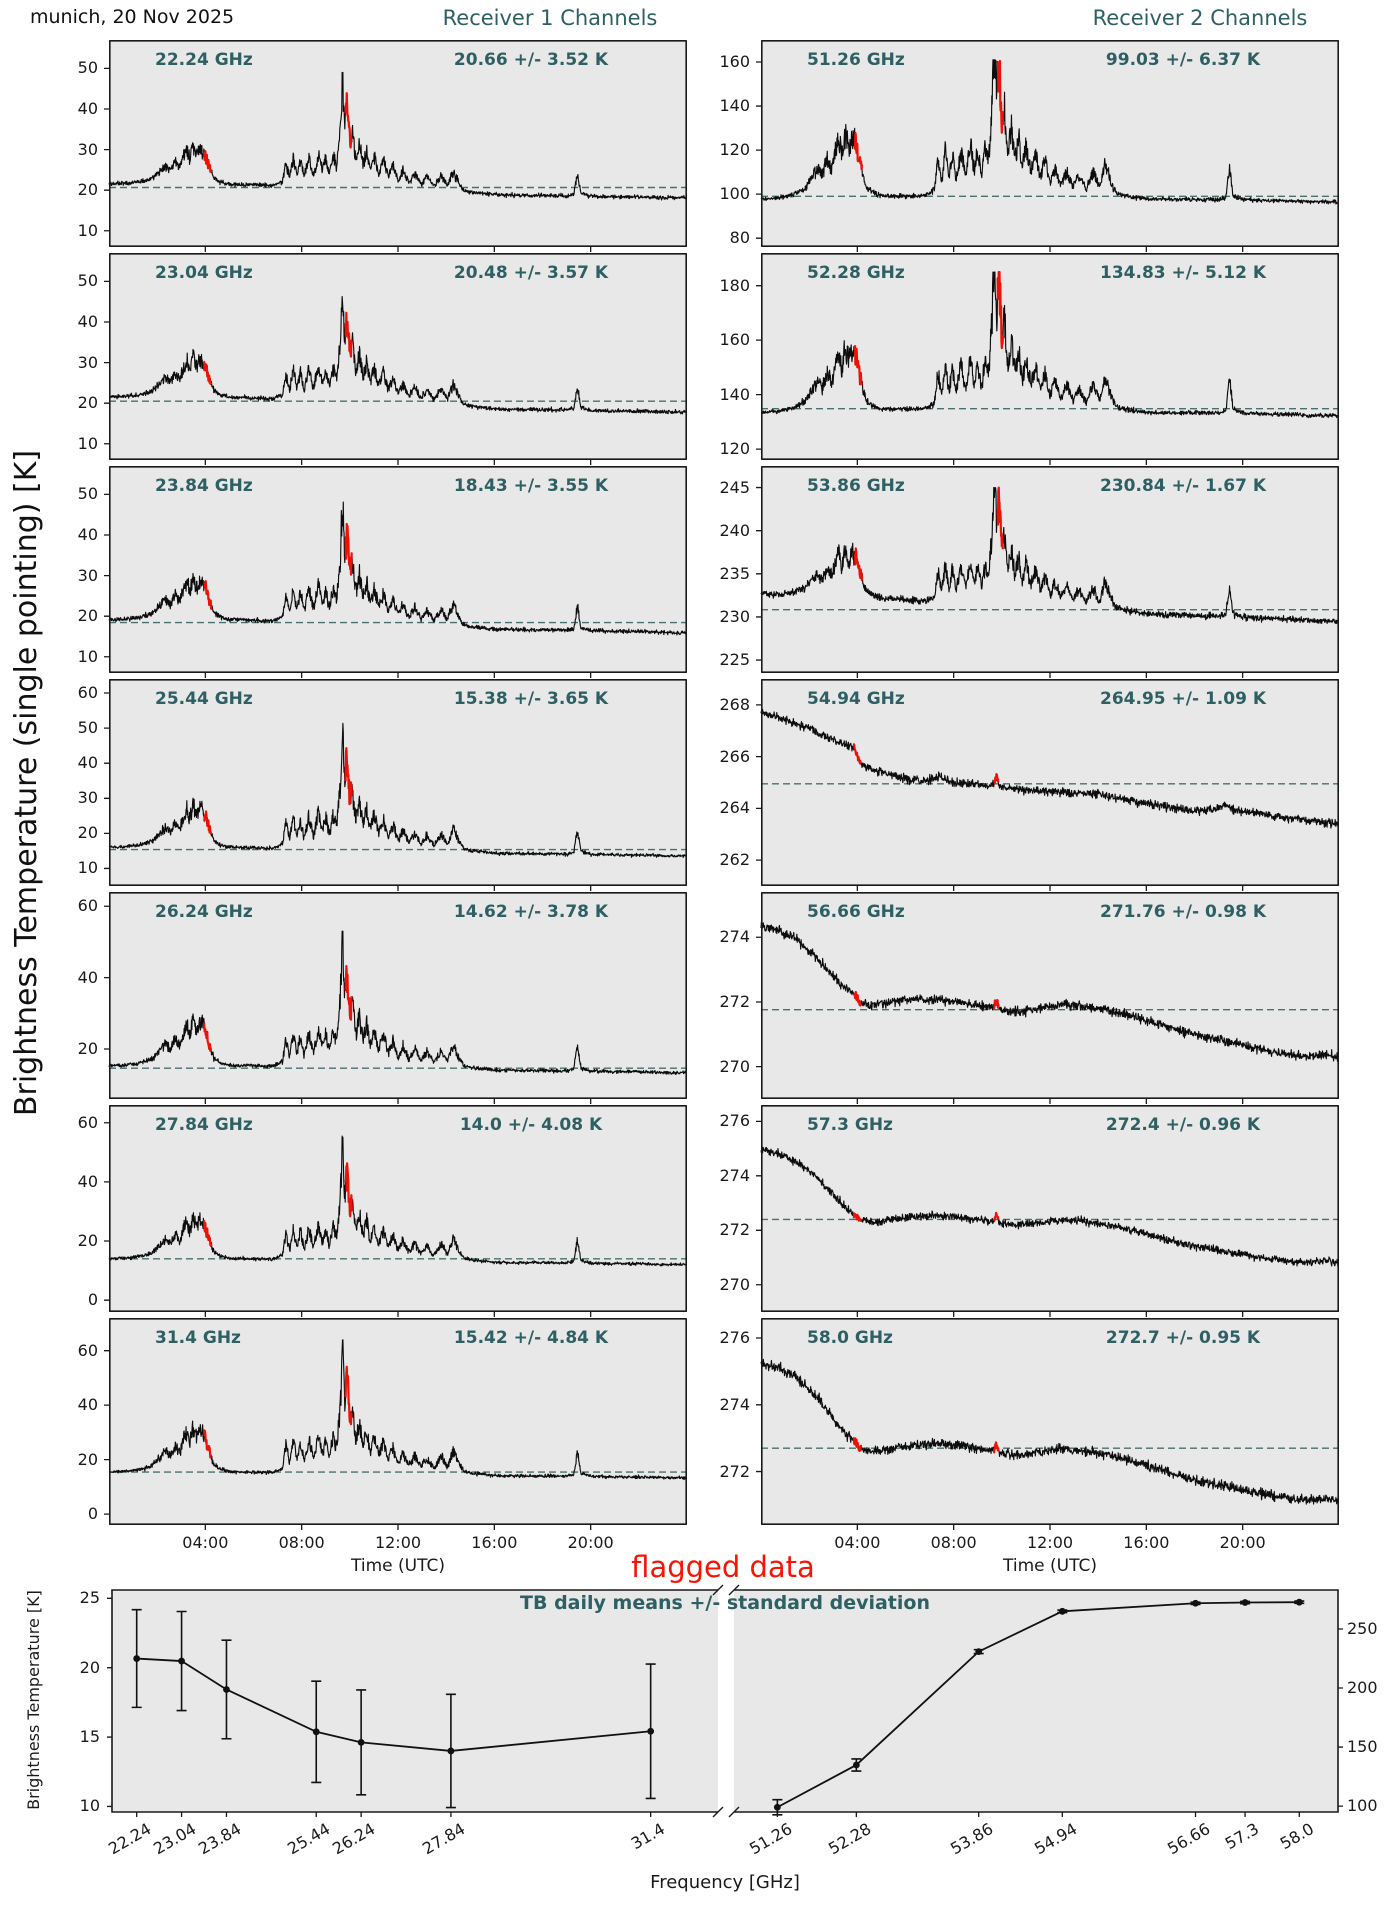  I want to click on y-tick-label: 245, so click(734, 487).